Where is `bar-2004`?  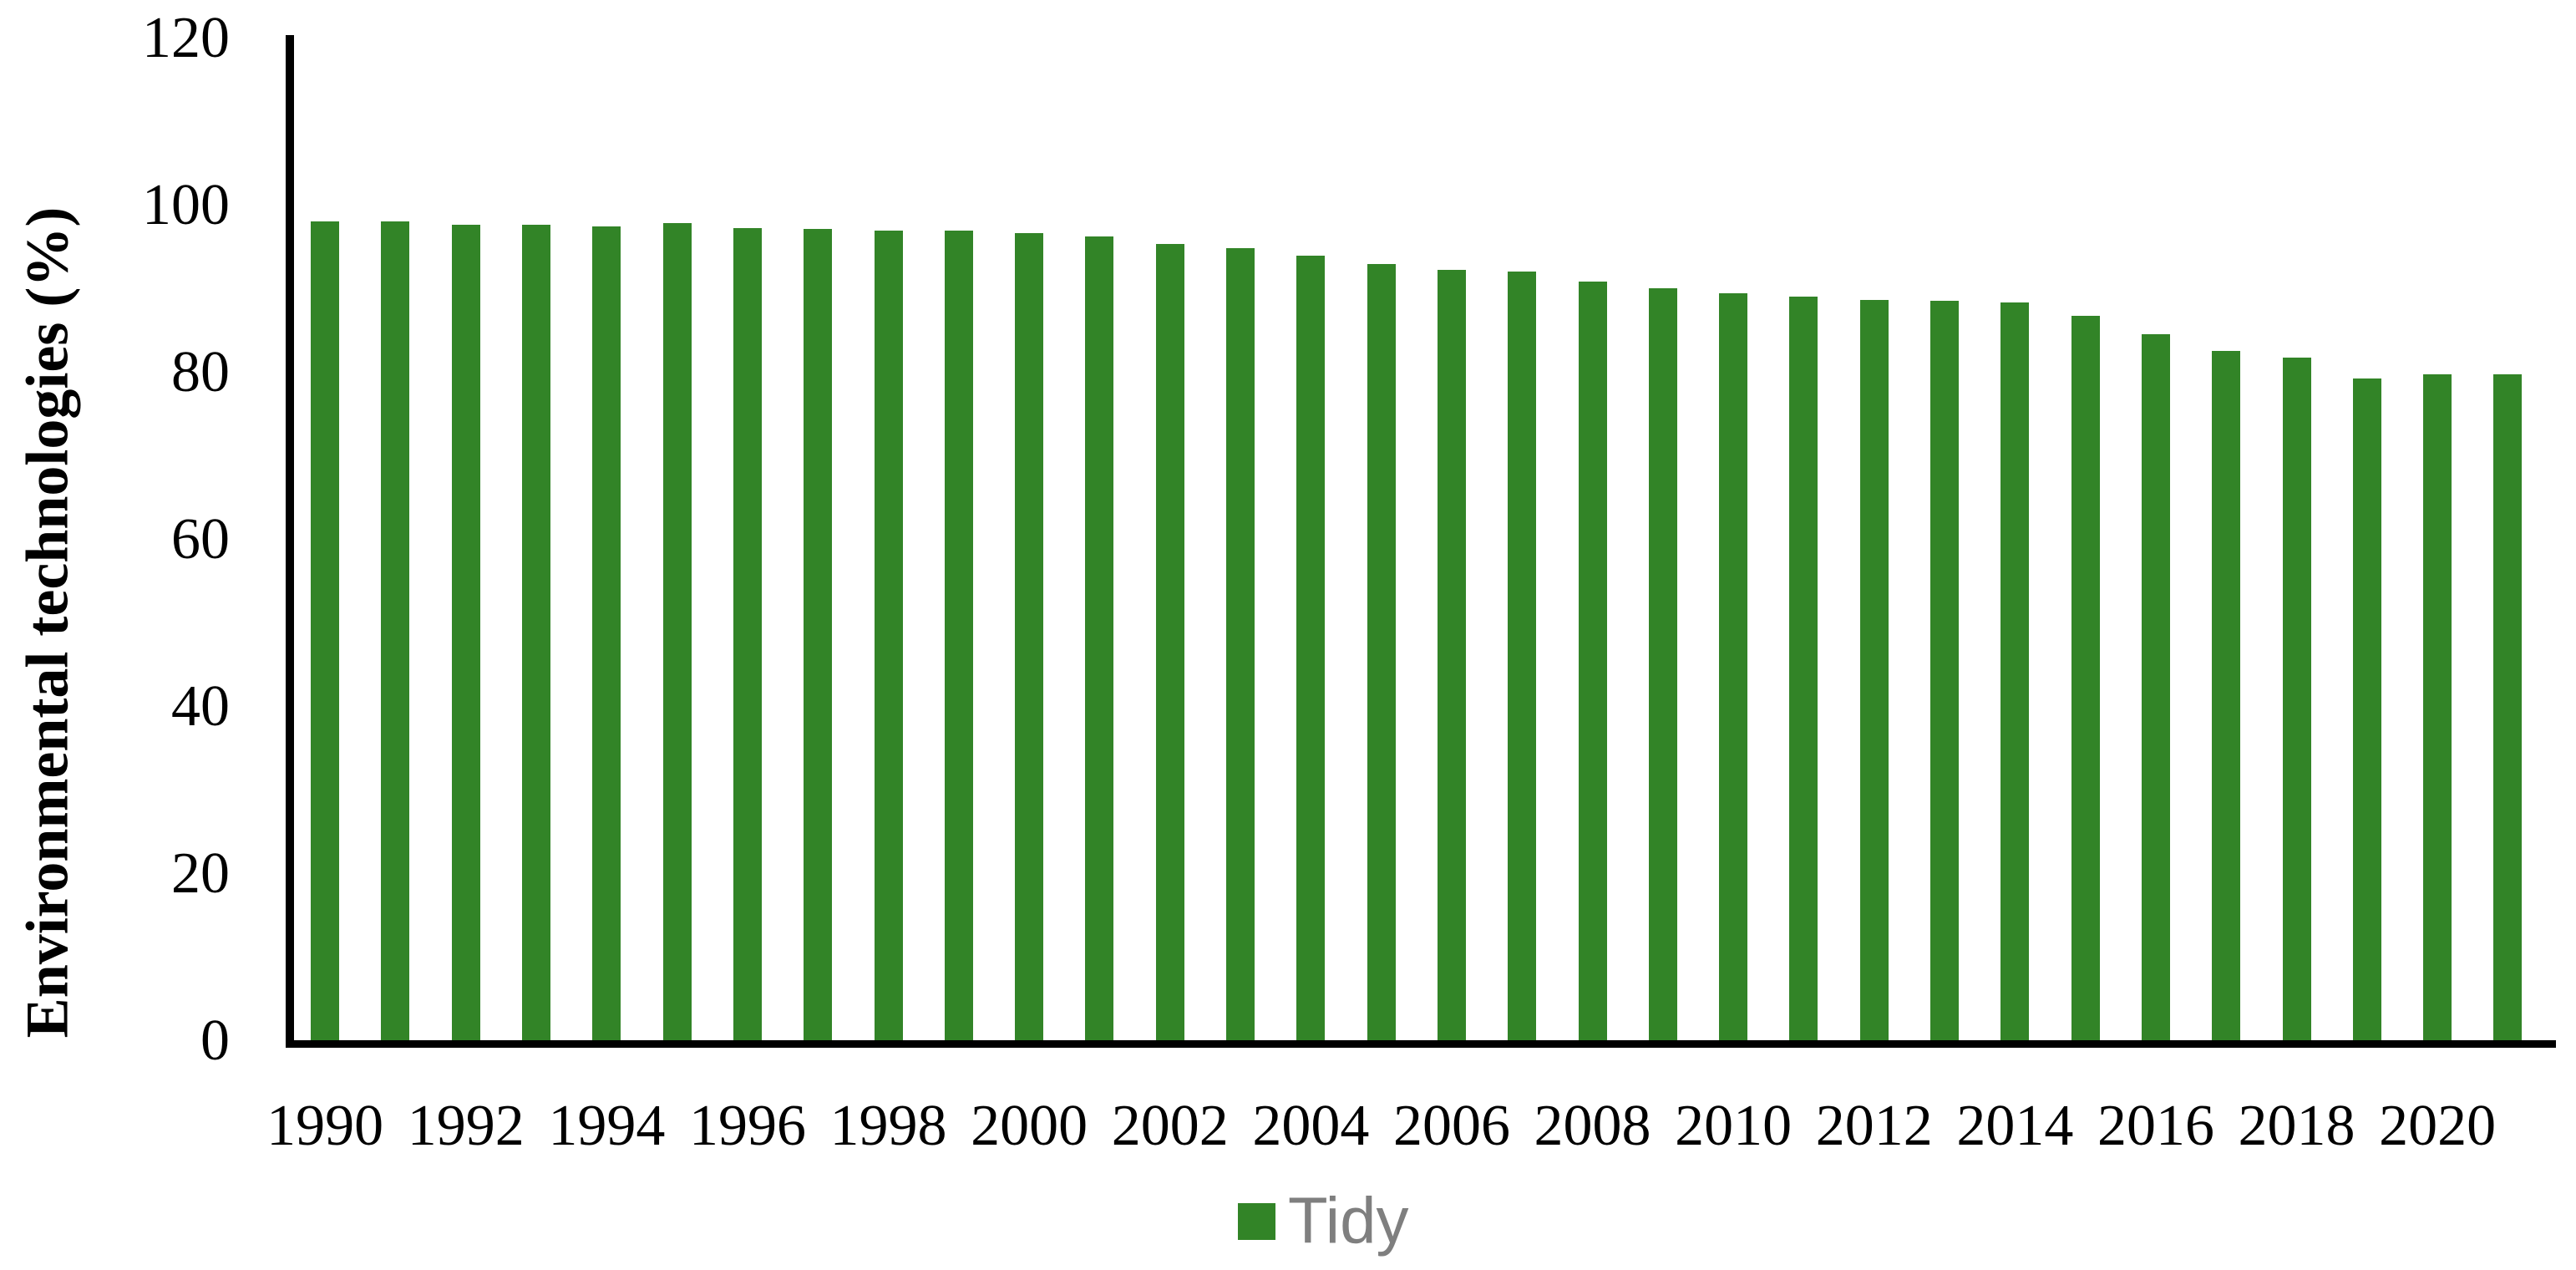 bar-2004 is located at coordinates (1311, 648).